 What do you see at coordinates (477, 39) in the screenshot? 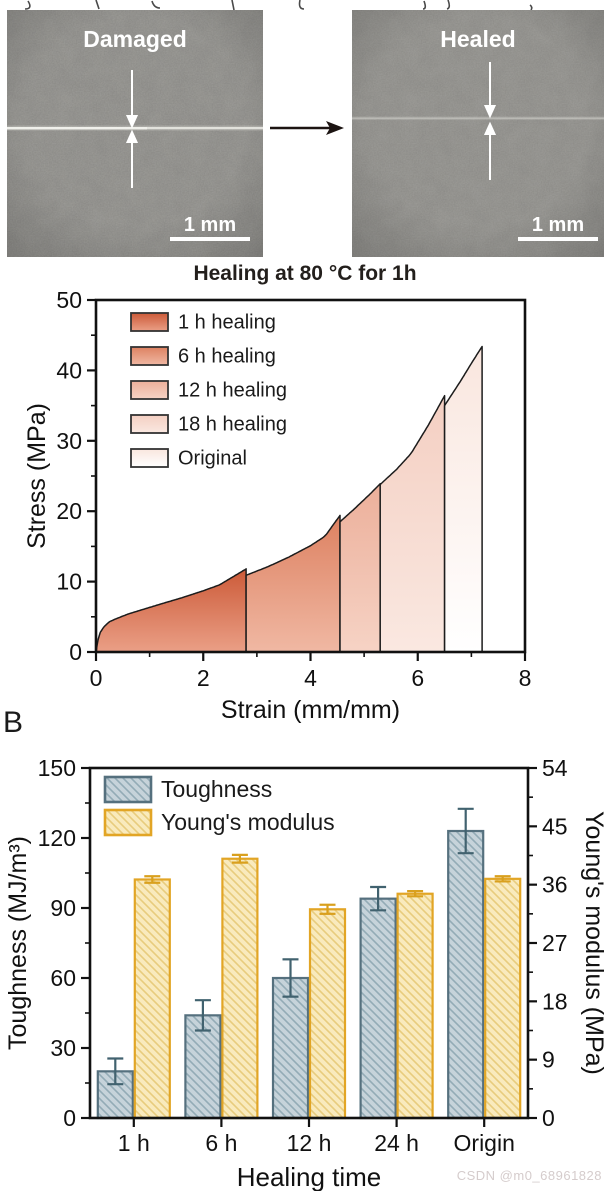
I see `healed-label: Healed` at bounding box center [477, 39].